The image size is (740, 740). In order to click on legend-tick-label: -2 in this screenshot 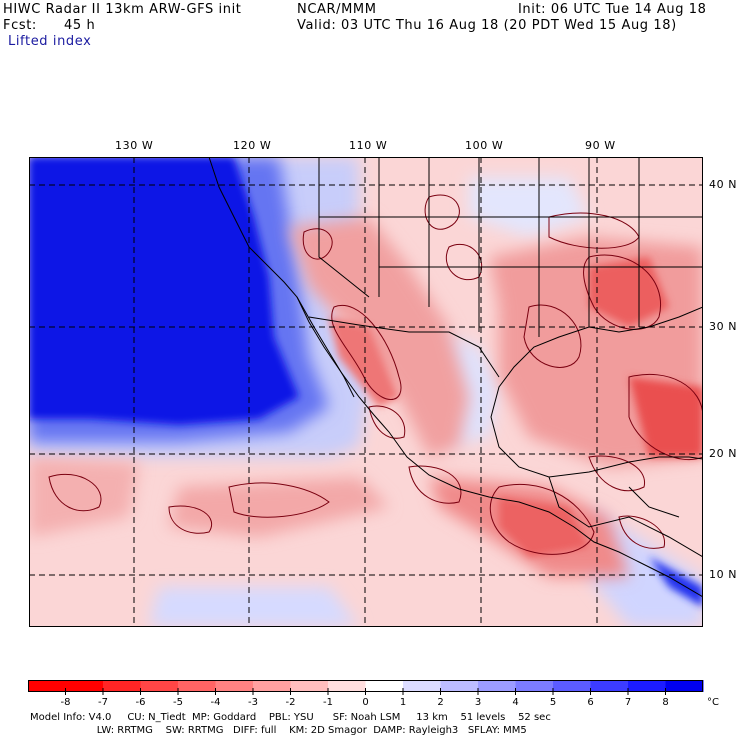, I will do `click(291, 702)`.